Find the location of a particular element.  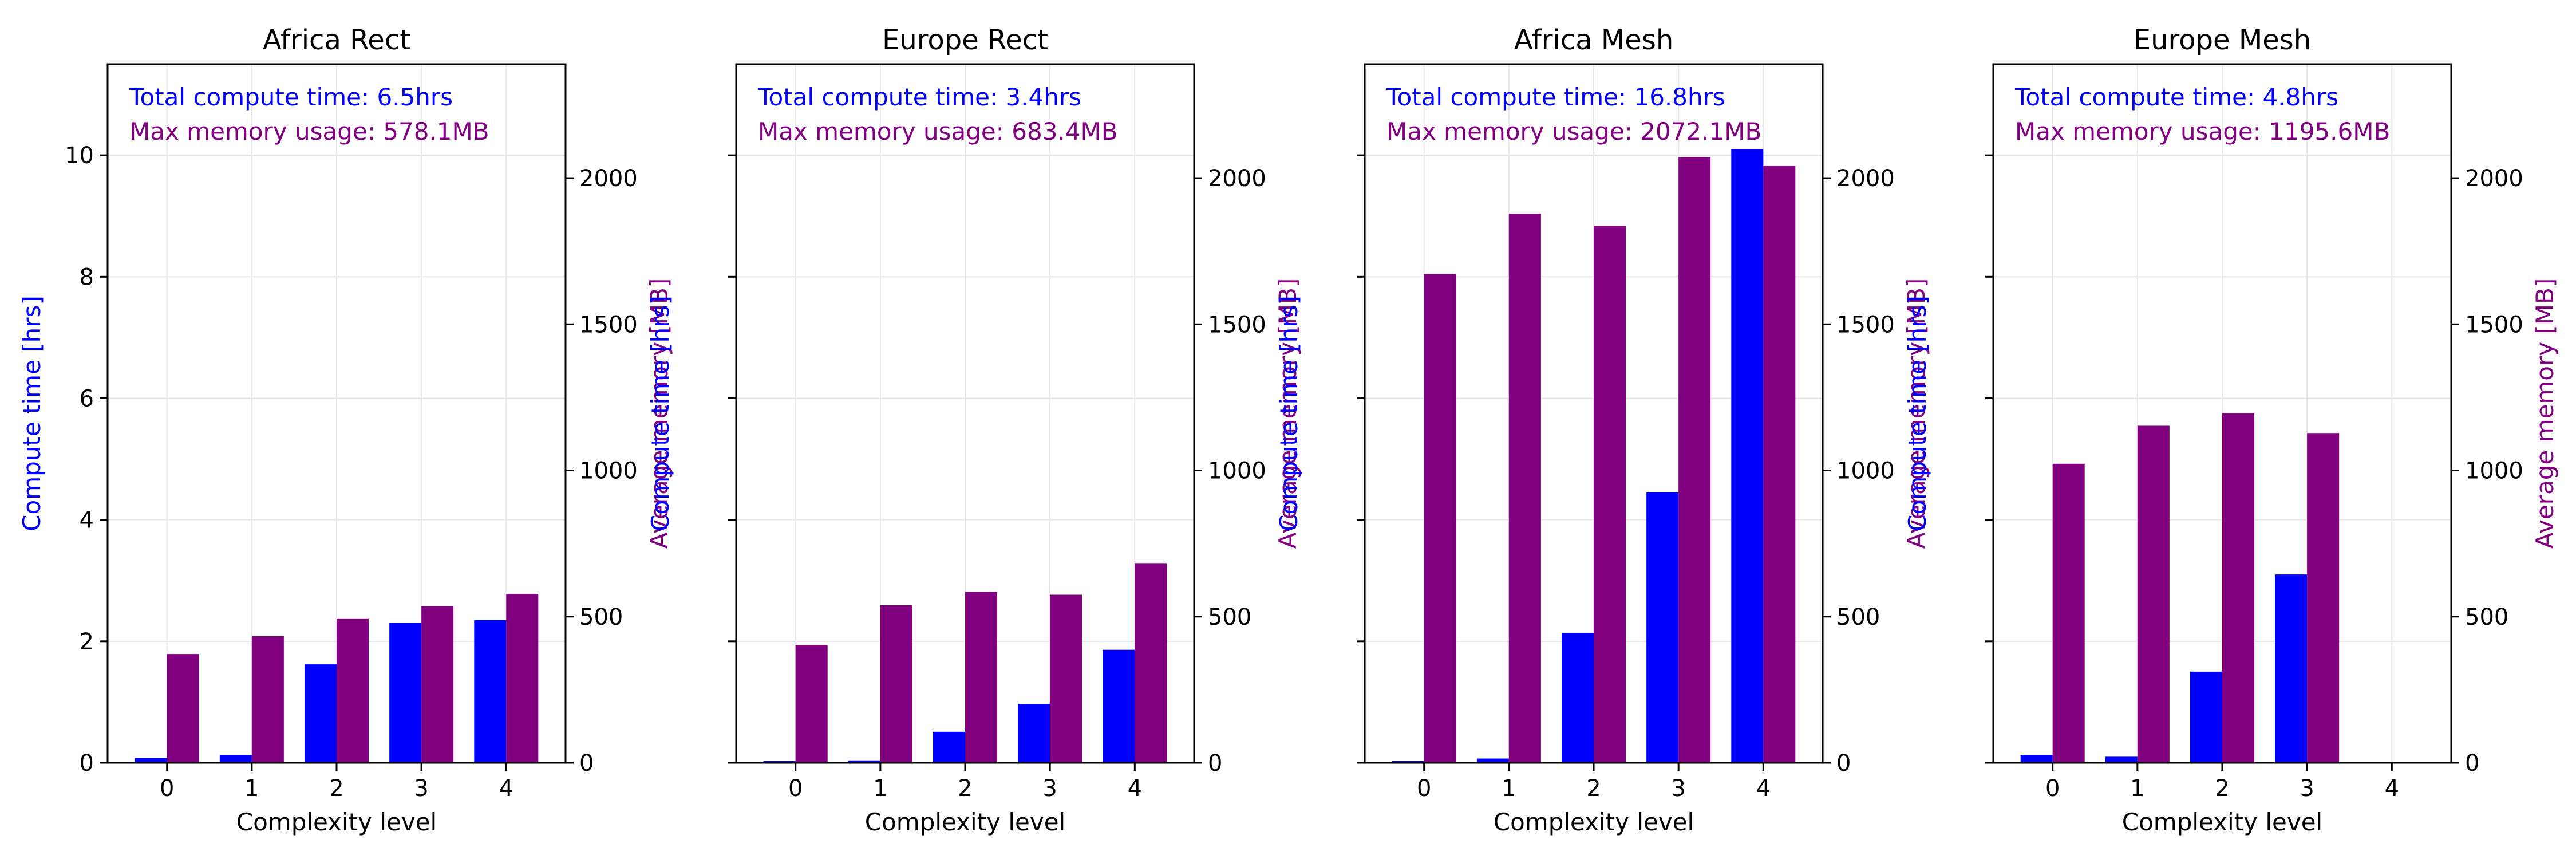

tick-label-left: 6 is located at coordinates (87, 398).